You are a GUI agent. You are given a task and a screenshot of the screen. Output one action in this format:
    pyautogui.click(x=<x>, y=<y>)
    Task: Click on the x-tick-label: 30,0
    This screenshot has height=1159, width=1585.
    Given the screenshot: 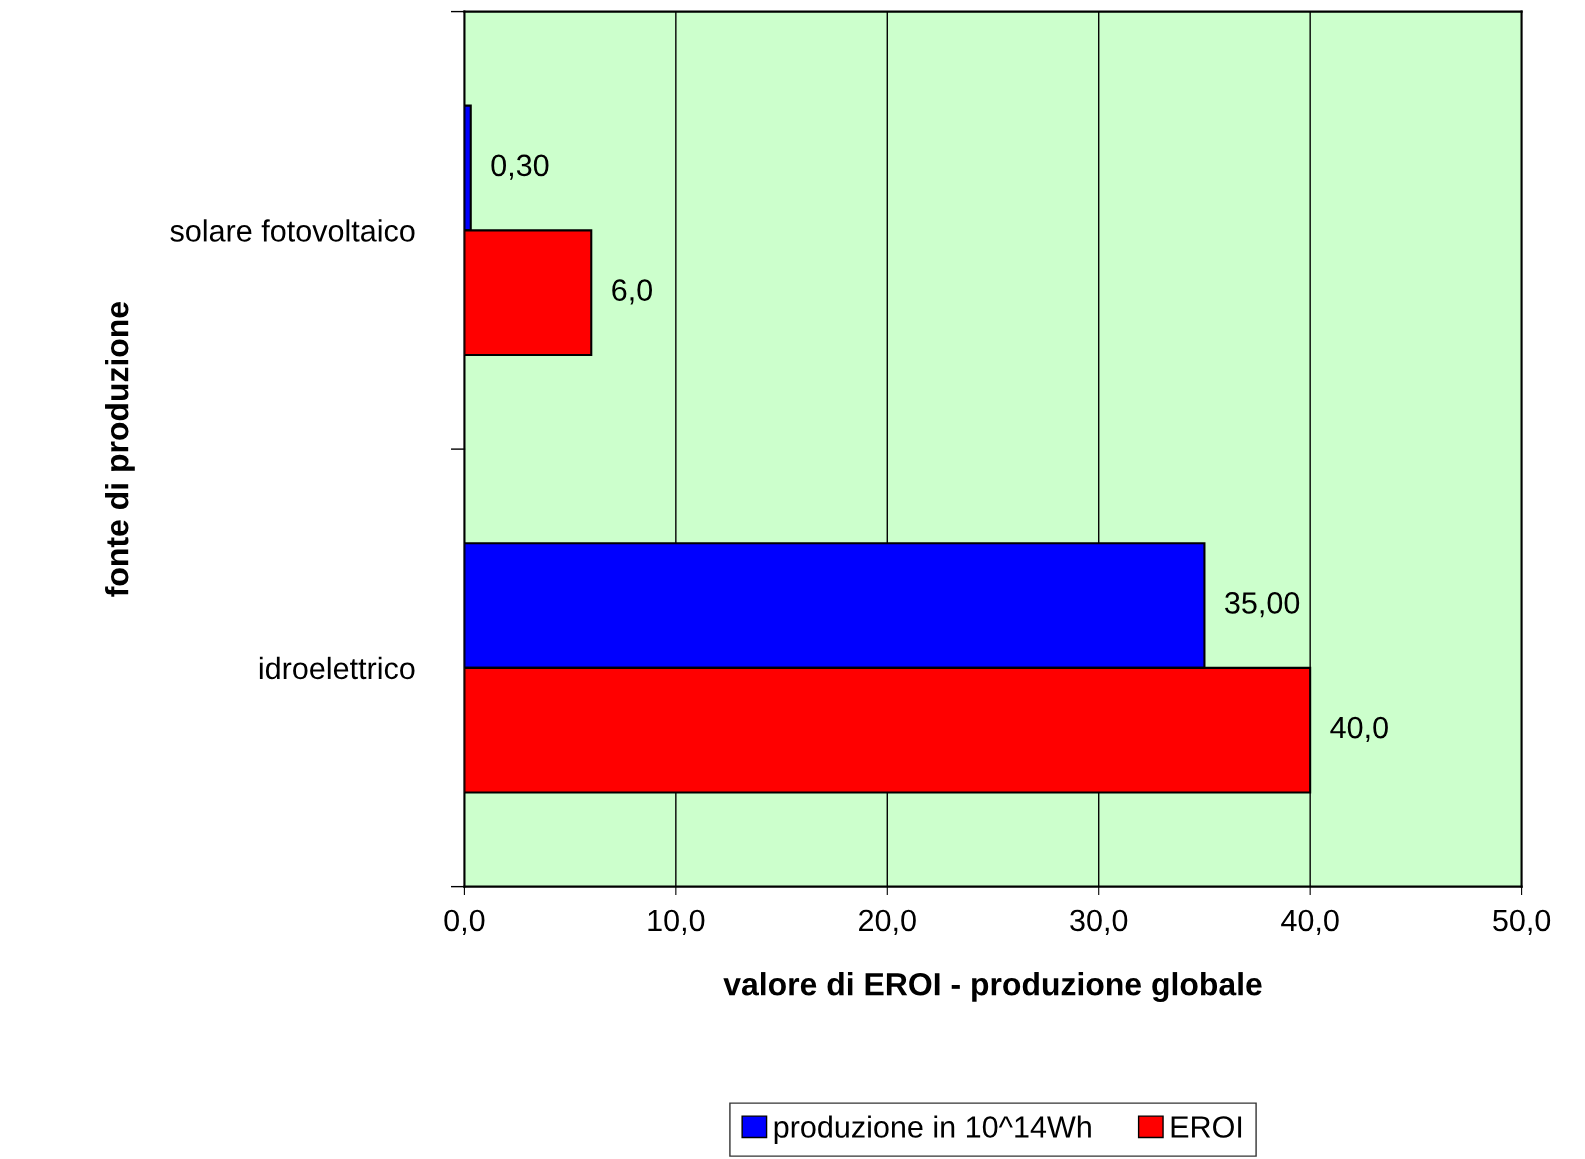 What is the action you would take?
    pyautogui.click(x=1099, y=922)
    